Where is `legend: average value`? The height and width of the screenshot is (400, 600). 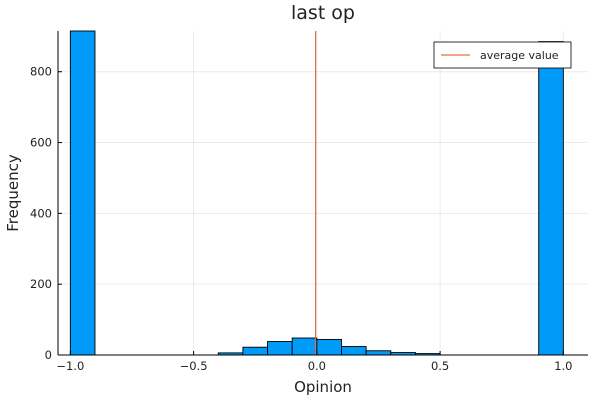
legend: average value is located at coordinates (502, 55).